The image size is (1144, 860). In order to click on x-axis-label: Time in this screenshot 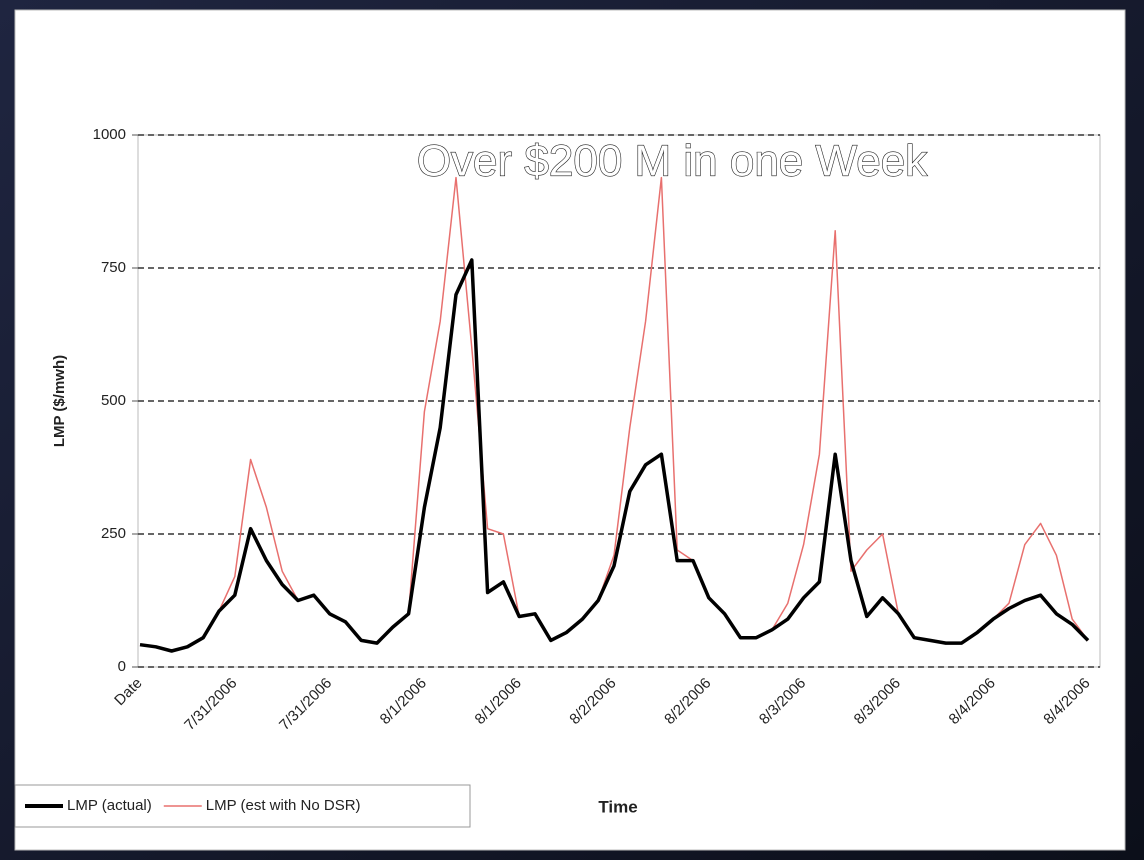, I will do `click(617, 806)`.